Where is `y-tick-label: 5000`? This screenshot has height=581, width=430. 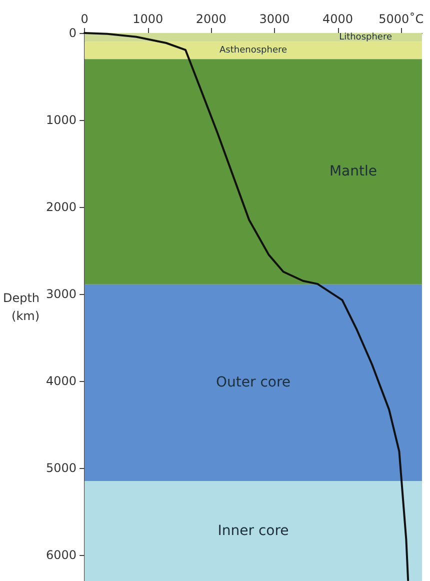
y-tick-label: 5000 is located at coordinates (61, 467).